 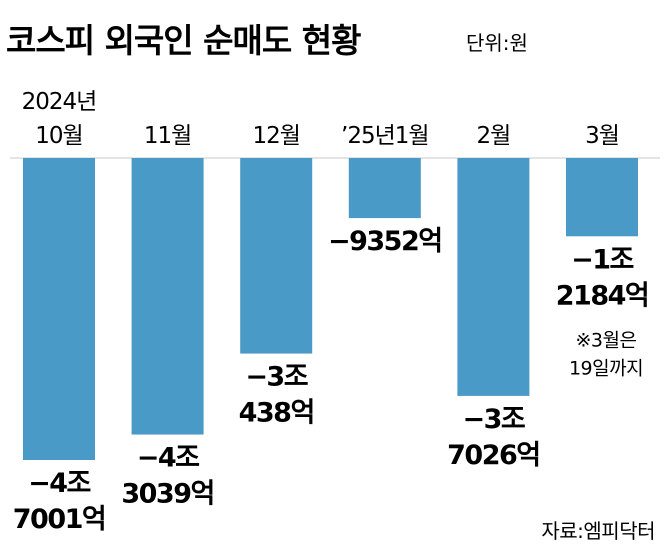 I want to click on month-label-0-1: 10월, so click(x=58, y=136).